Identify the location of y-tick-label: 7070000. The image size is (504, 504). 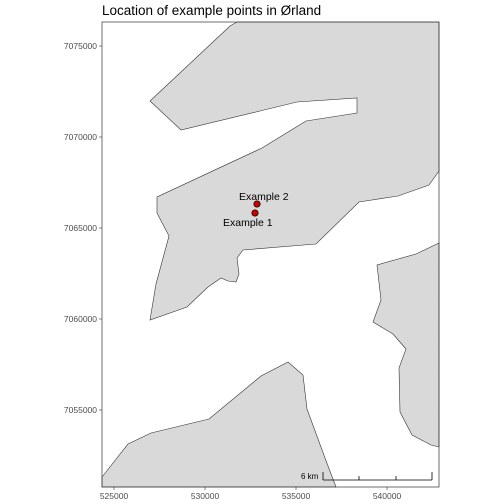
(80, 137).